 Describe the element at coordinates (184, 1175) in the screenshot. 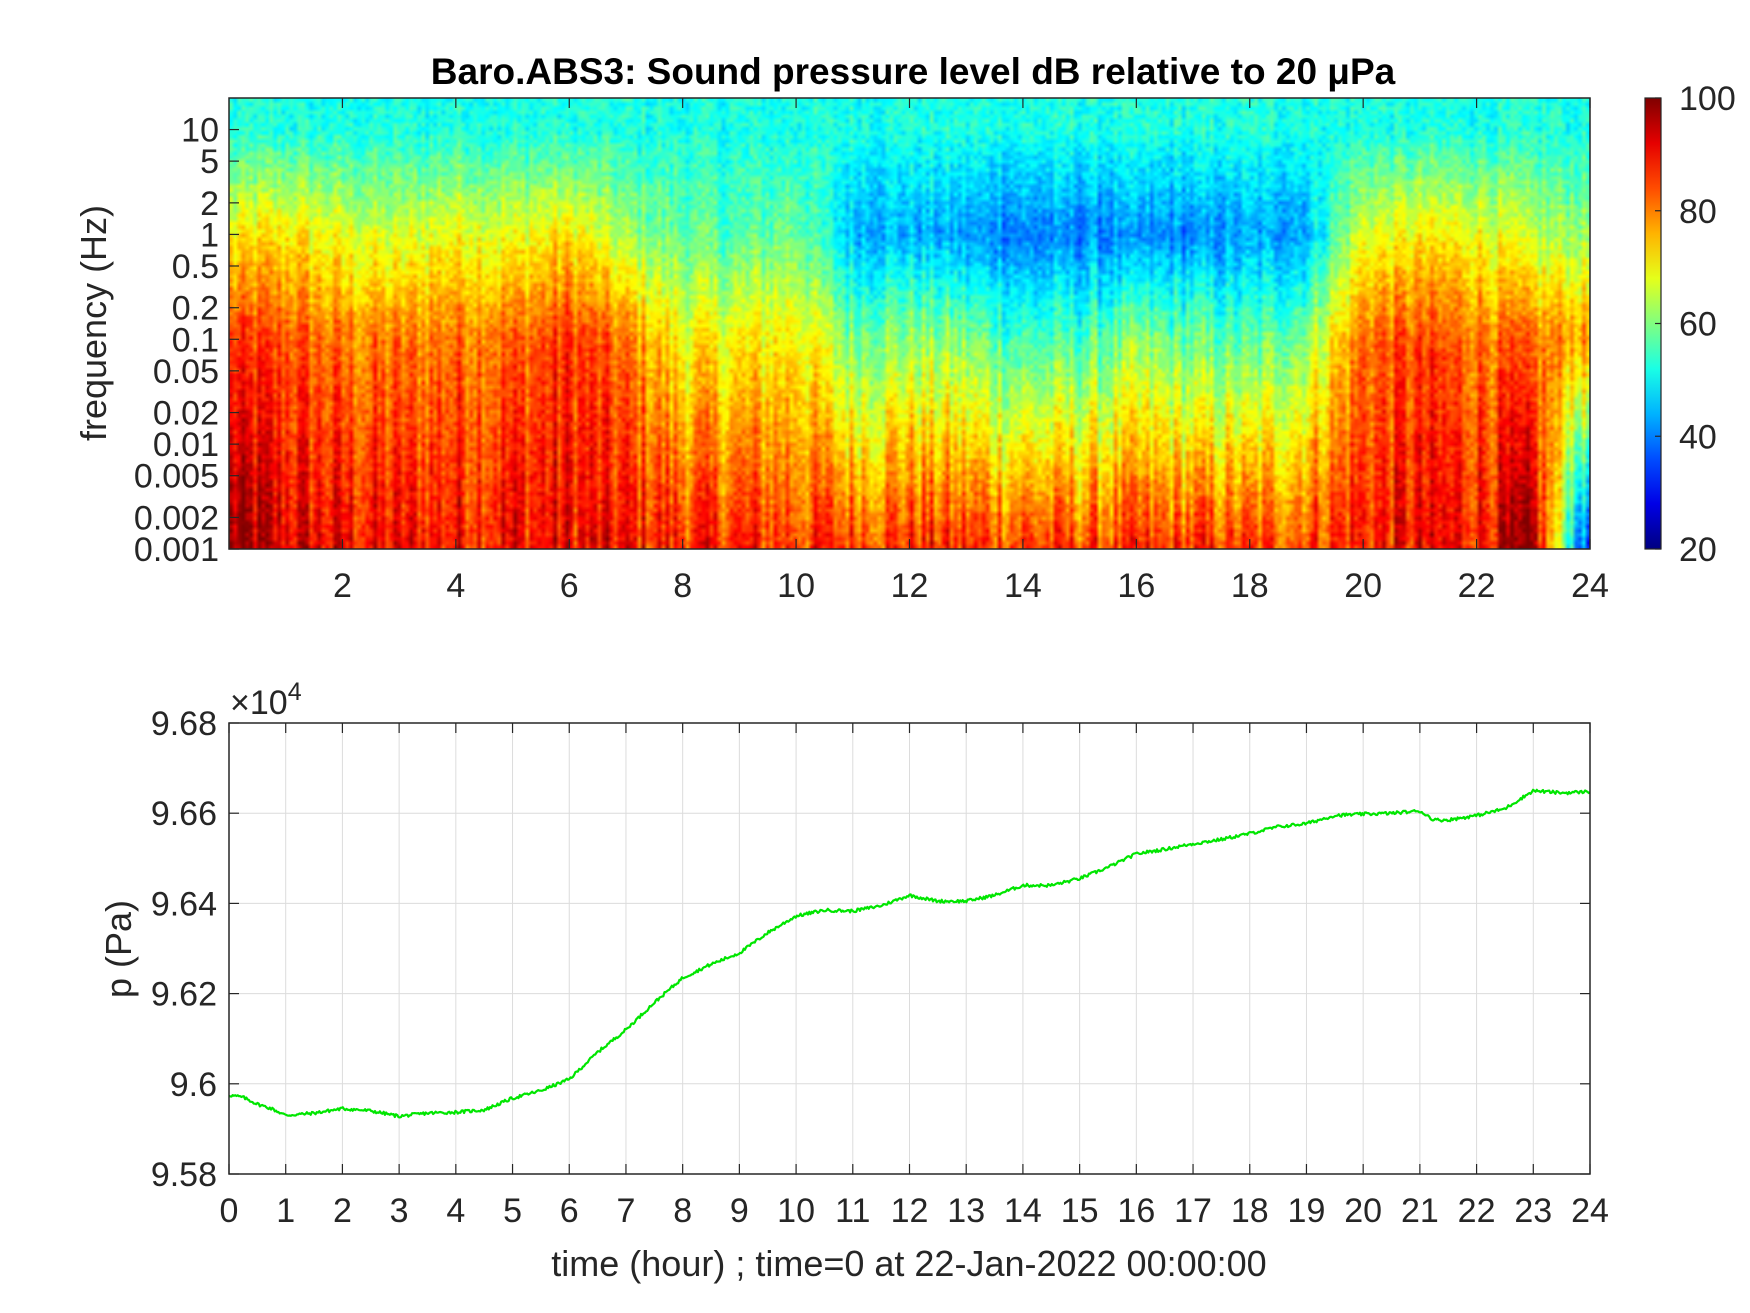

I see `pressure-y-tick-label: 9.58` at that location.